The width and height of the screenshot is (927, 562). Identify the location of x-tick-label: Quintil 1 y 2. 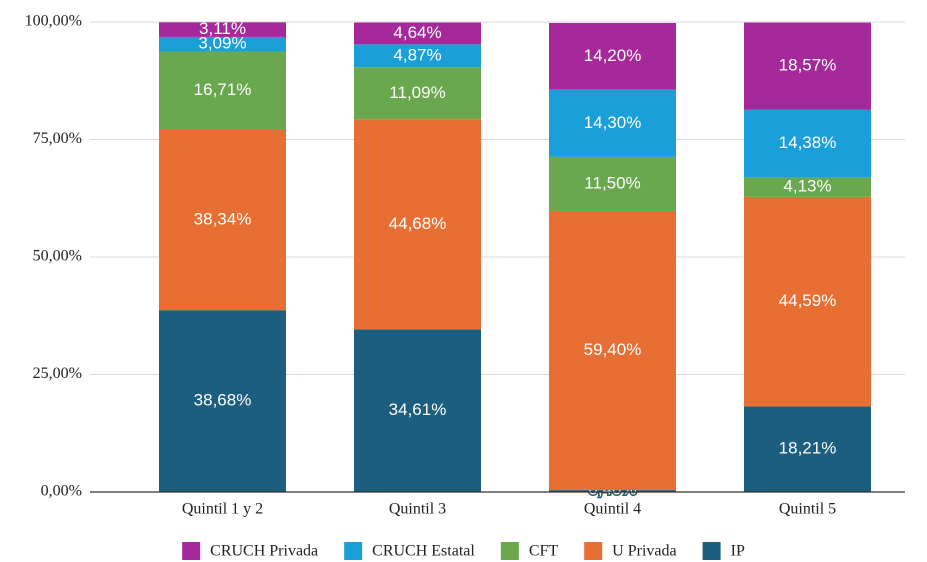
(222, 509).